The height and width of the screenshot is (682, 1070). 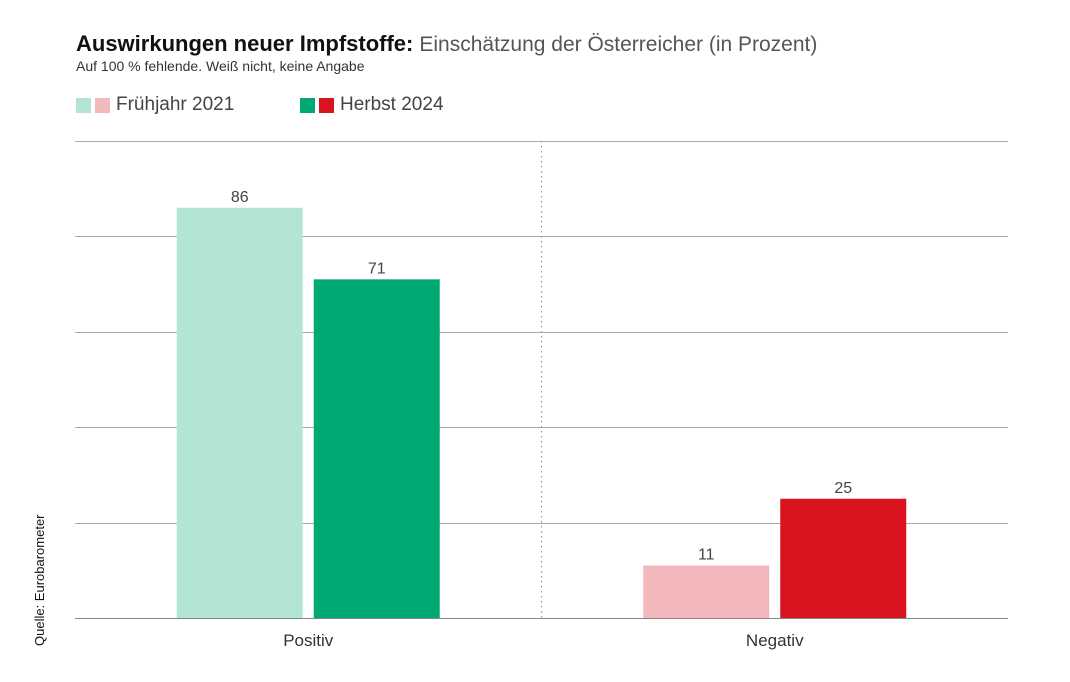 I want to click on bar-positiv-fruehjahr-2021, so click(x=239, y=412).